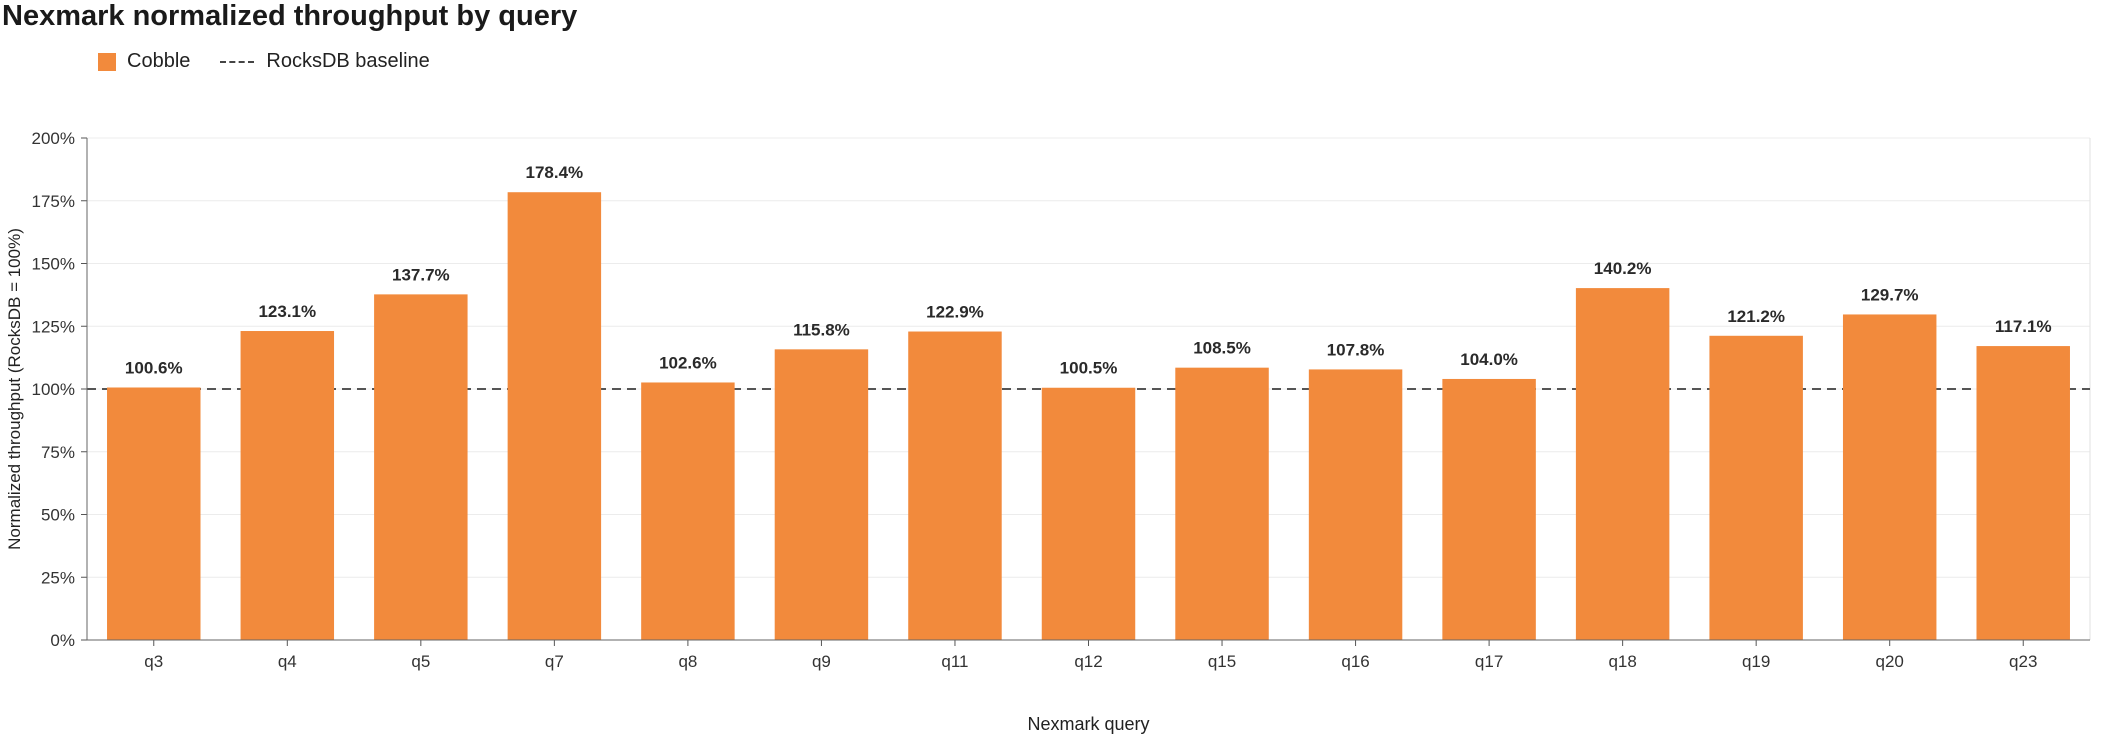  What do you see at coordinates (264, 61) in the screenshot?
I see `legend: Cobble RocksDB baseline` at bounding box center [264, 61].